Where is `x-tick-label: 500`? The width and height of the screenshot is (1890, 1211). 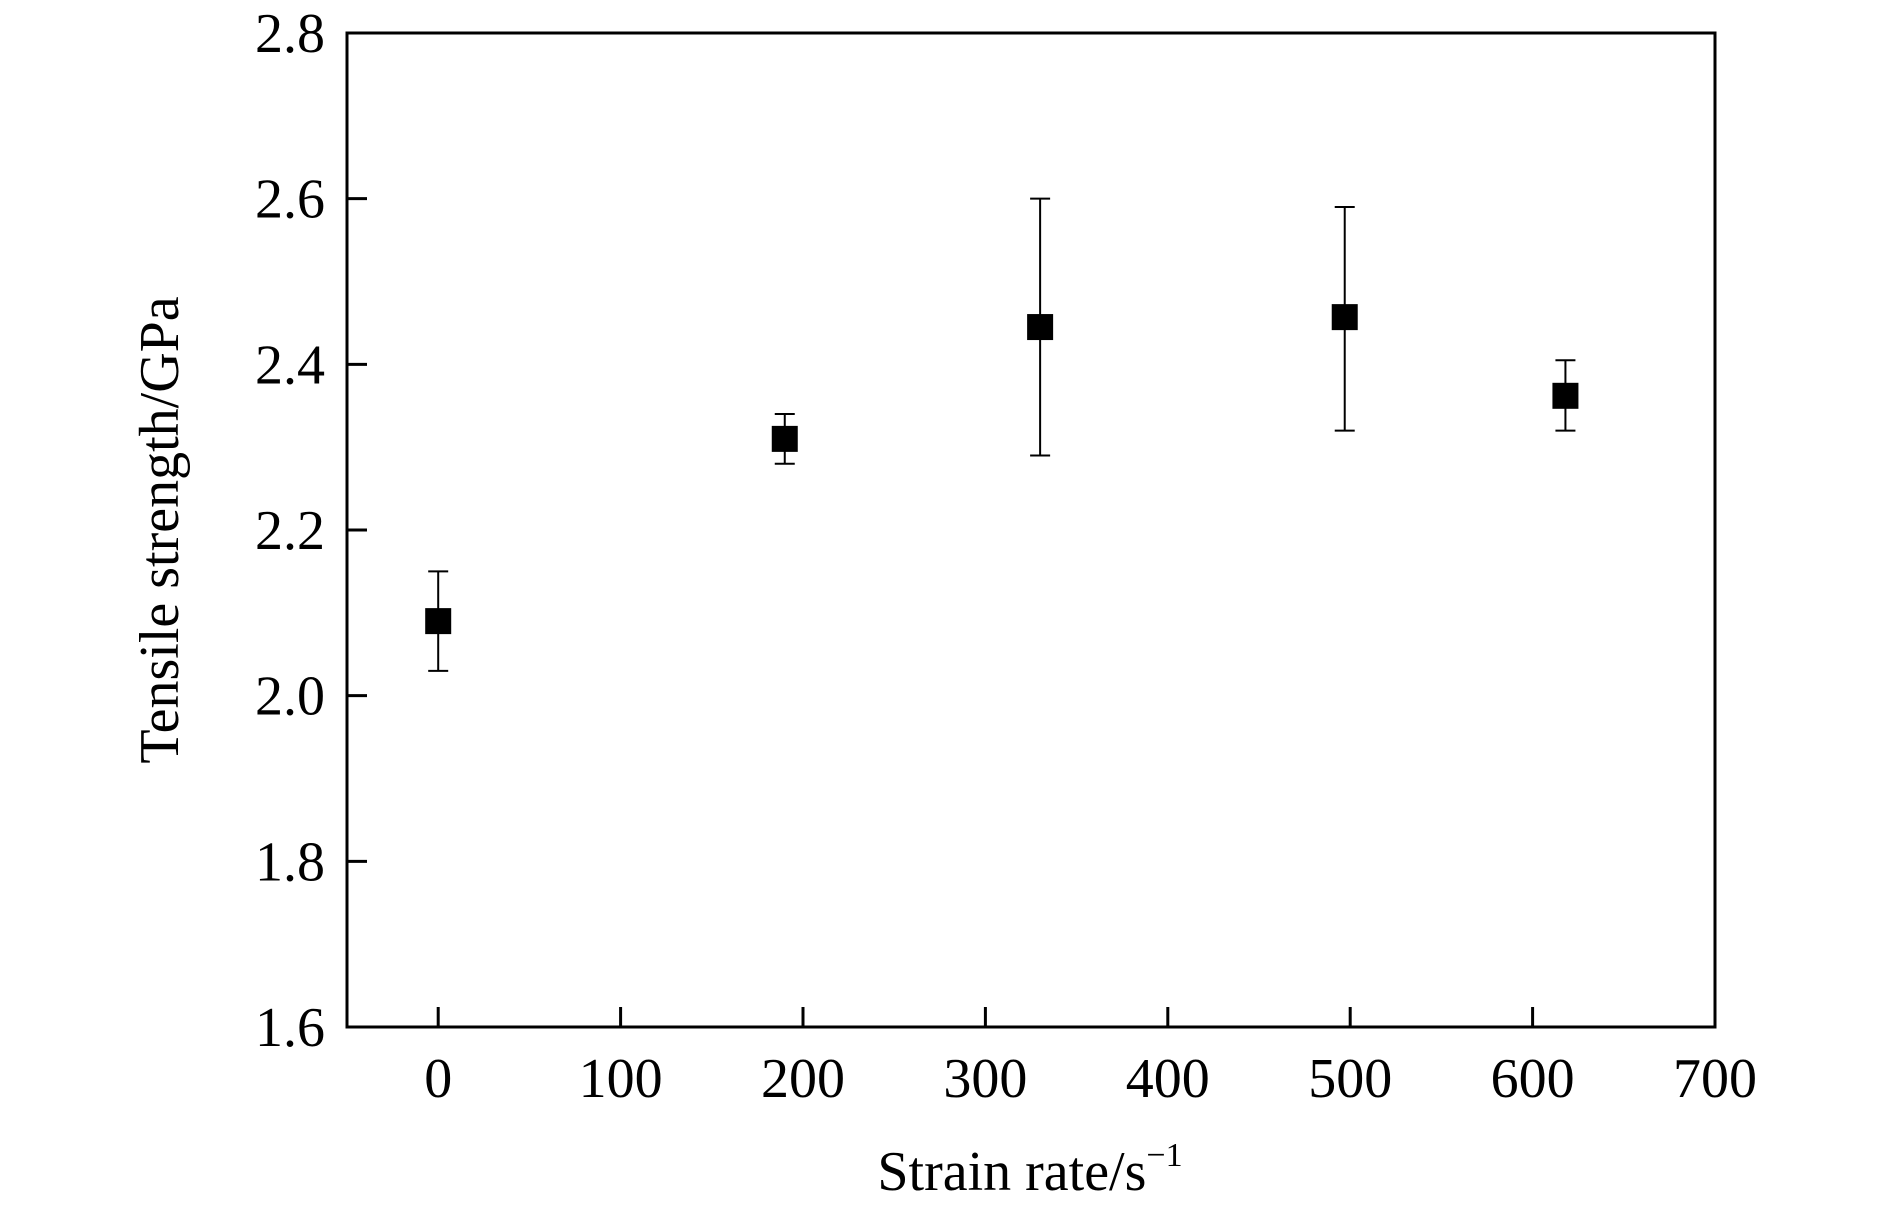
x-tick-label: 500 is located at coordinates (1350, 1079).